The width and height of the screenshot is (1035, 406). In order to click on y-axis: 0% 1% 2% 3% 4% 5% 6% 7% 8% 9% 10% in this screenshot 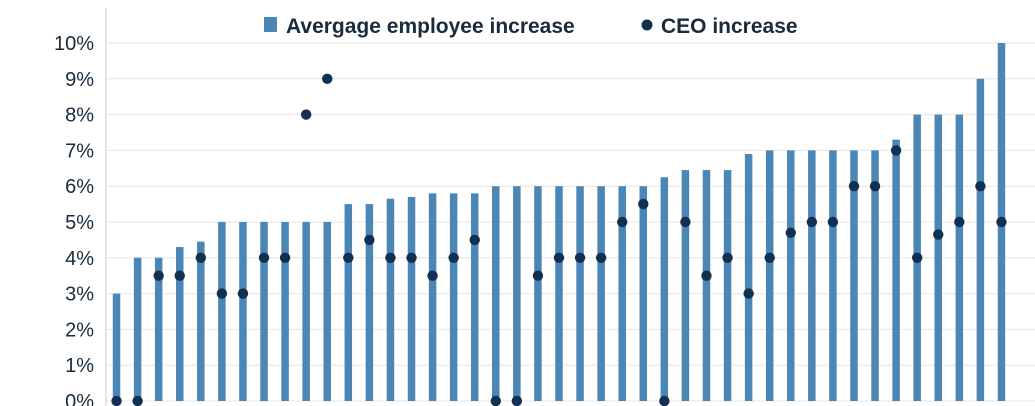, I will do `click(74, 219)`.